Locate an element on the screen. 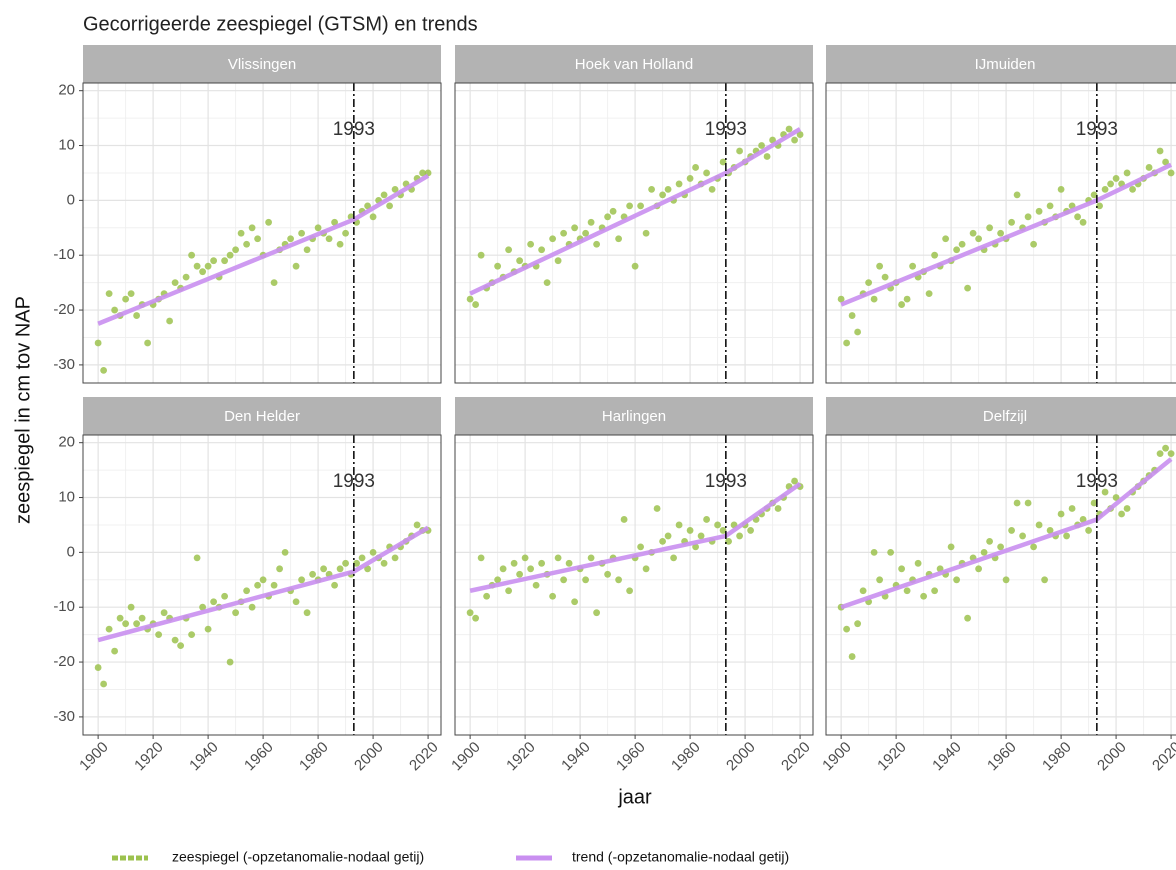 The height and width of the screenshot is (870, 1176). y-tick-label: 10 is located at coordinates (66, 144).